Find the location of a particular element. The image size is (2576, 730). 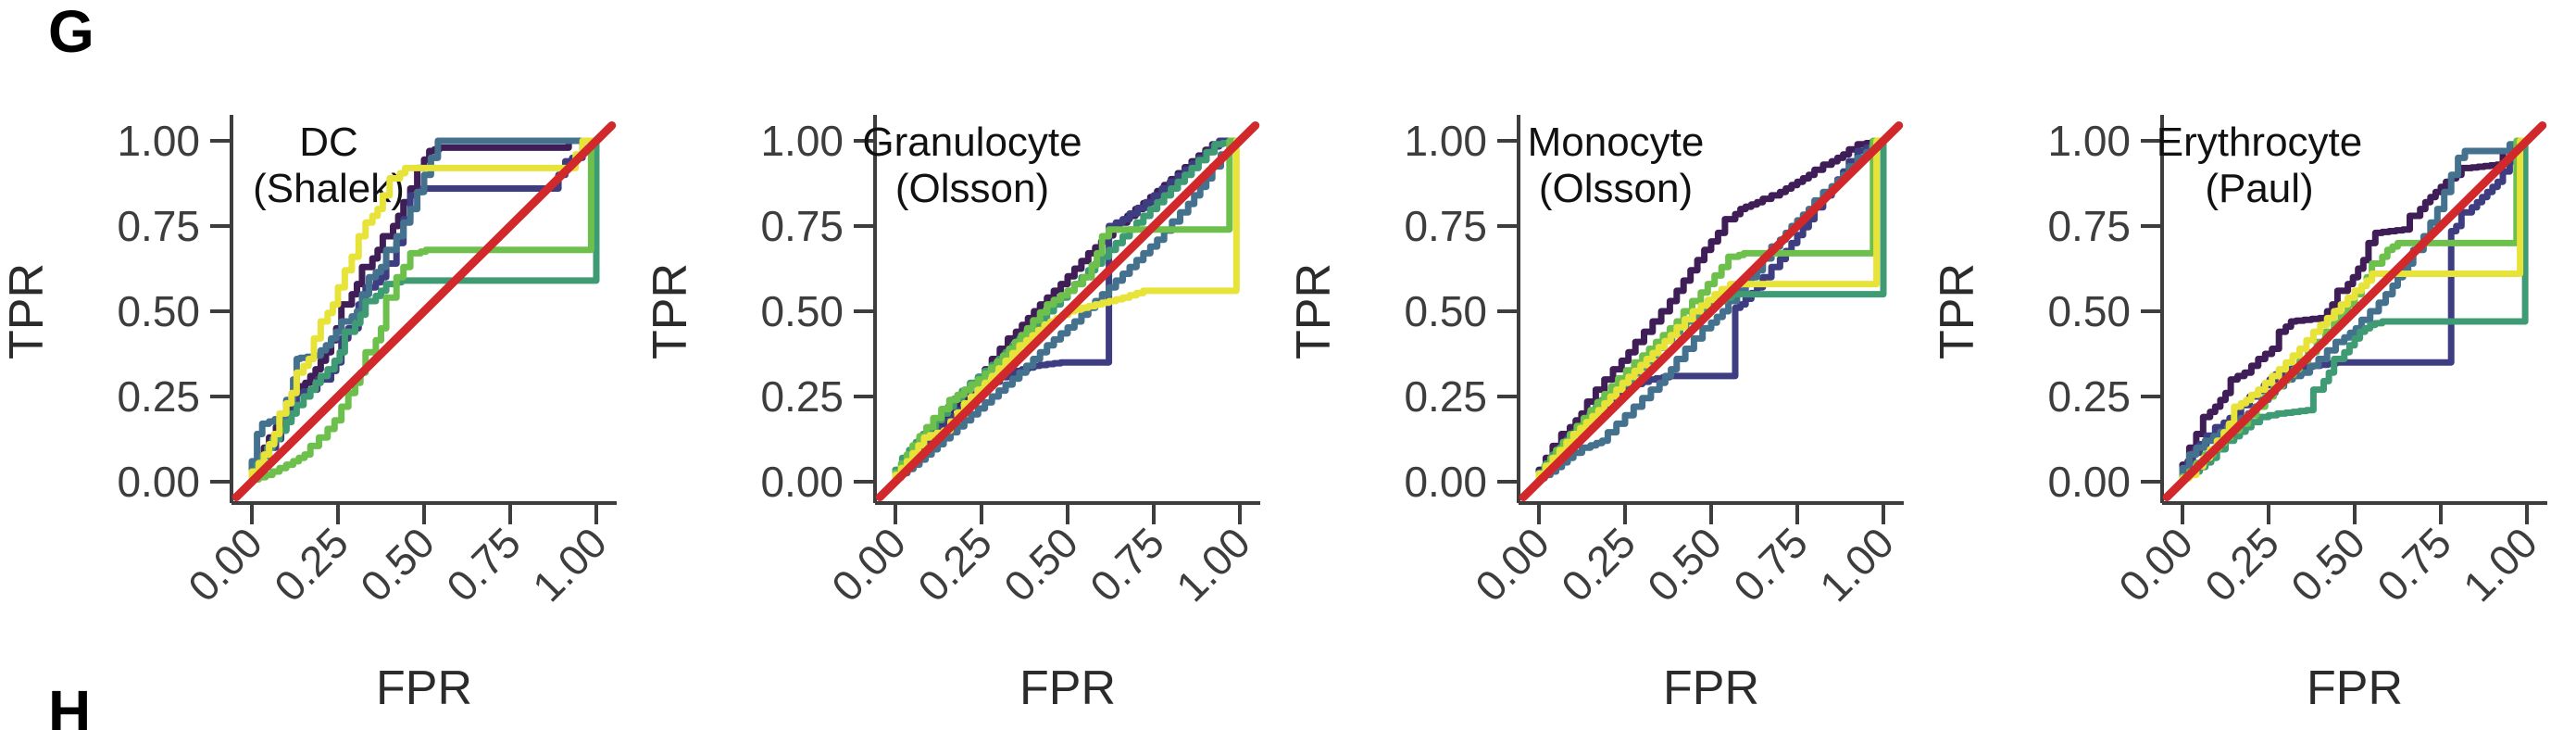

chart-title-line1: Monocyte is located at coordinates (1617, 142).